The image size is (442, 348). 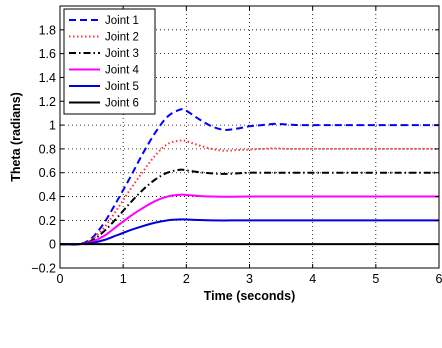 What do you see at coordinates (52, 126) in the screenshot?
I see `y-tick-label: 1` at bounding box center [52, 126].